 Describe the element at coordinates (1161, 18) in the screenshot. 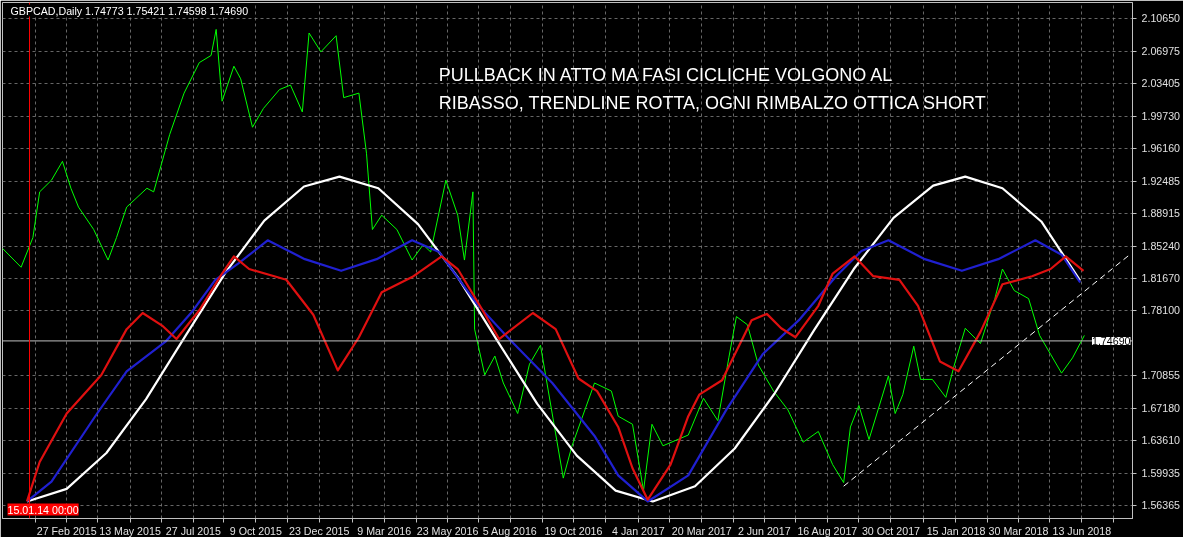

I see `y-tick-label: 2.10650` at that location.